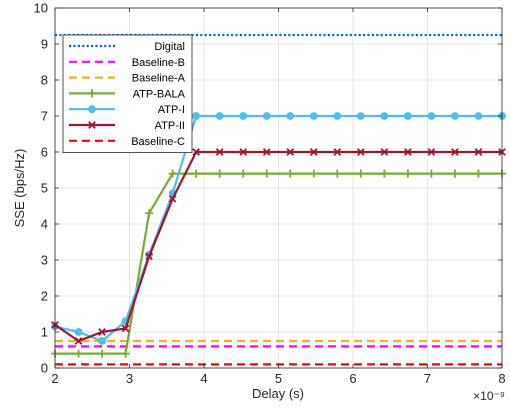 The width and height of the screenshot is (510, 407). Describe the element at coordinates (127, 110) in the screenshot. I see `legend-entry-atp-i: ATP-I` at that location.